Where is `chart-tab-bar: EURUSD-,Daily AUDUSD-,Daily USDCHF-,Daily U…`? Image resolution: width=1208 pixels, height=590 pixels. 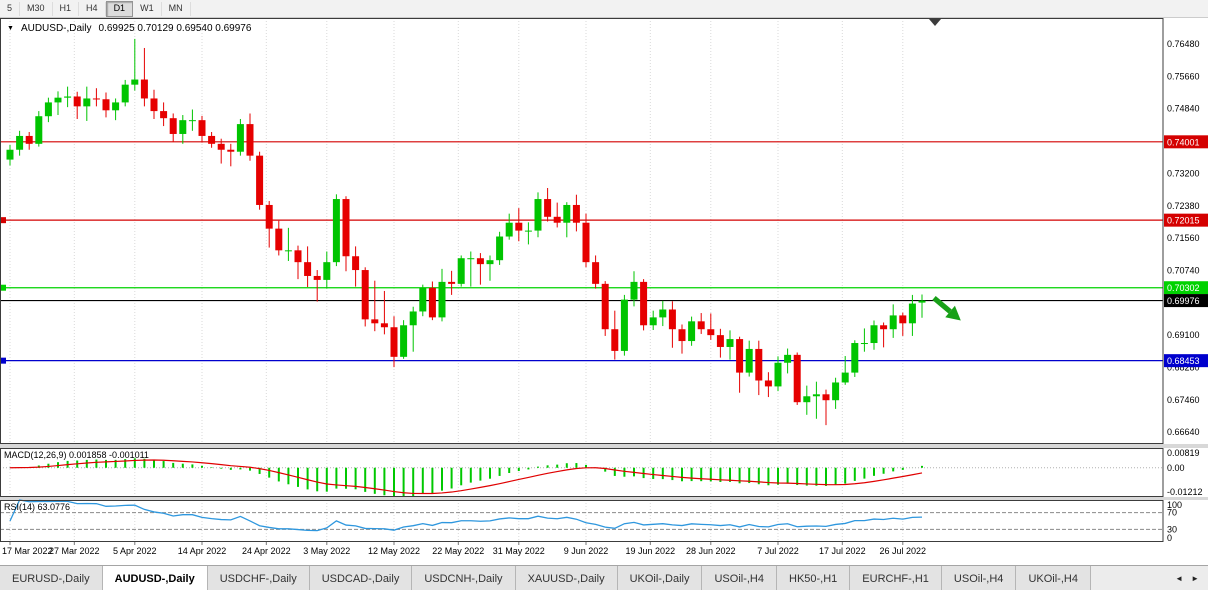
chart-tab-bar: EURUSD-,Daily AUDUSD-,Daily USDCHF-,Daily U… is located at coordinates (604, 577).